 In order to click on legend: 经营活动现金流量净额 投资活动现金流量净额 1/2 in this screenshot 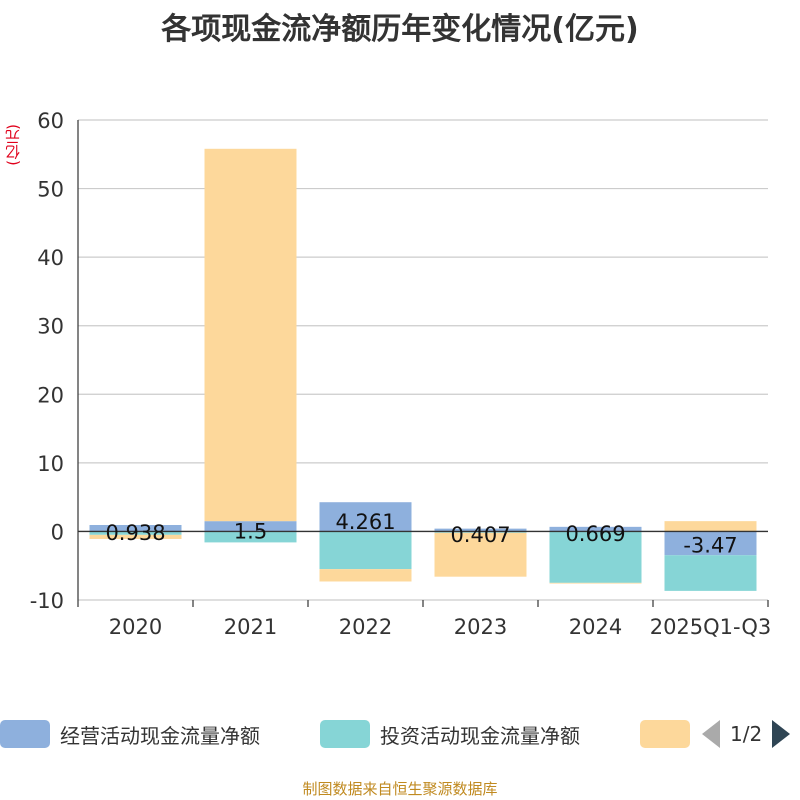, I will do `click(400, 736)`.